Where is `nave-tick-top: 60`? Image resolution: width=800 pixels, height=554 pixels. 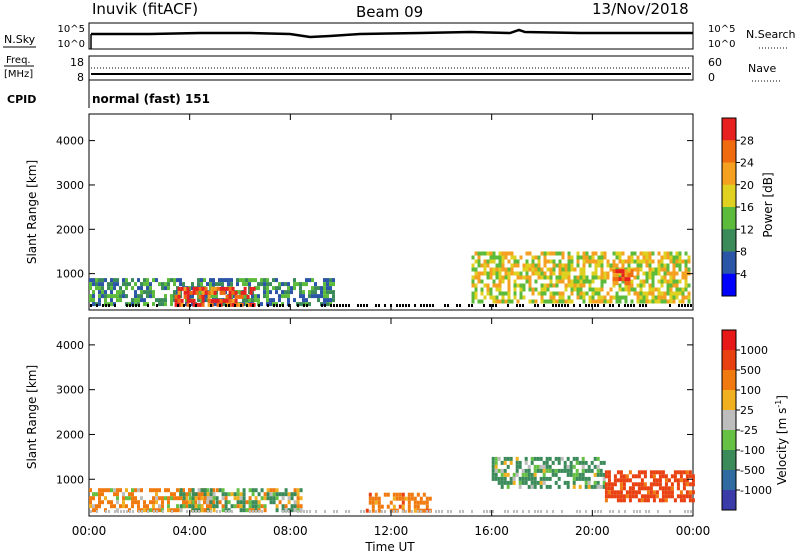
nave-tick-top: 60 is located at coordinates (715, 62).